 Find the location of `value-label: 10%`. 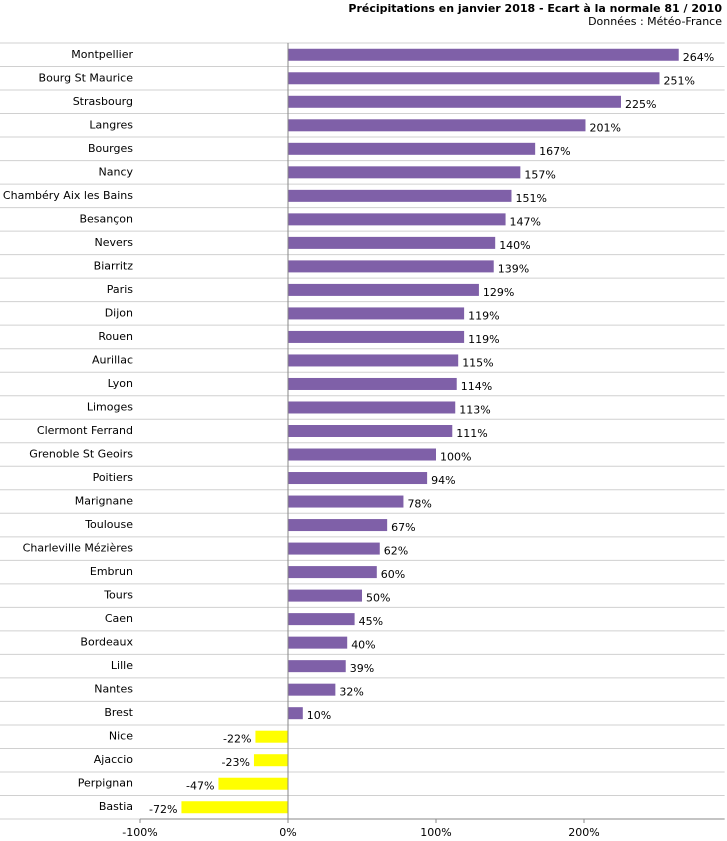

value-label: 10% is located at coordinates (319, 715).